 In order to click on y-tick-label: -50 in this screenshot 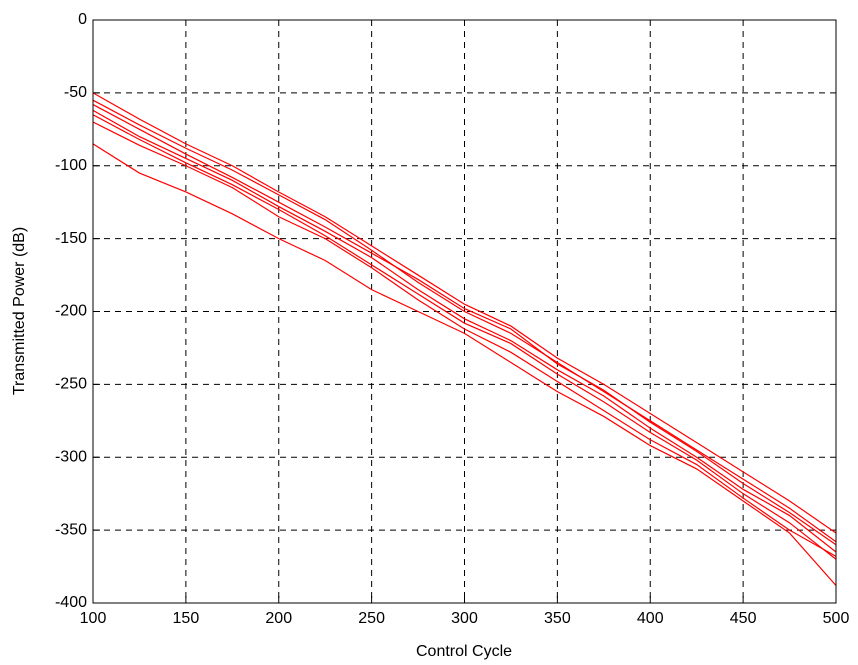, I will do `click(75, 92)`.